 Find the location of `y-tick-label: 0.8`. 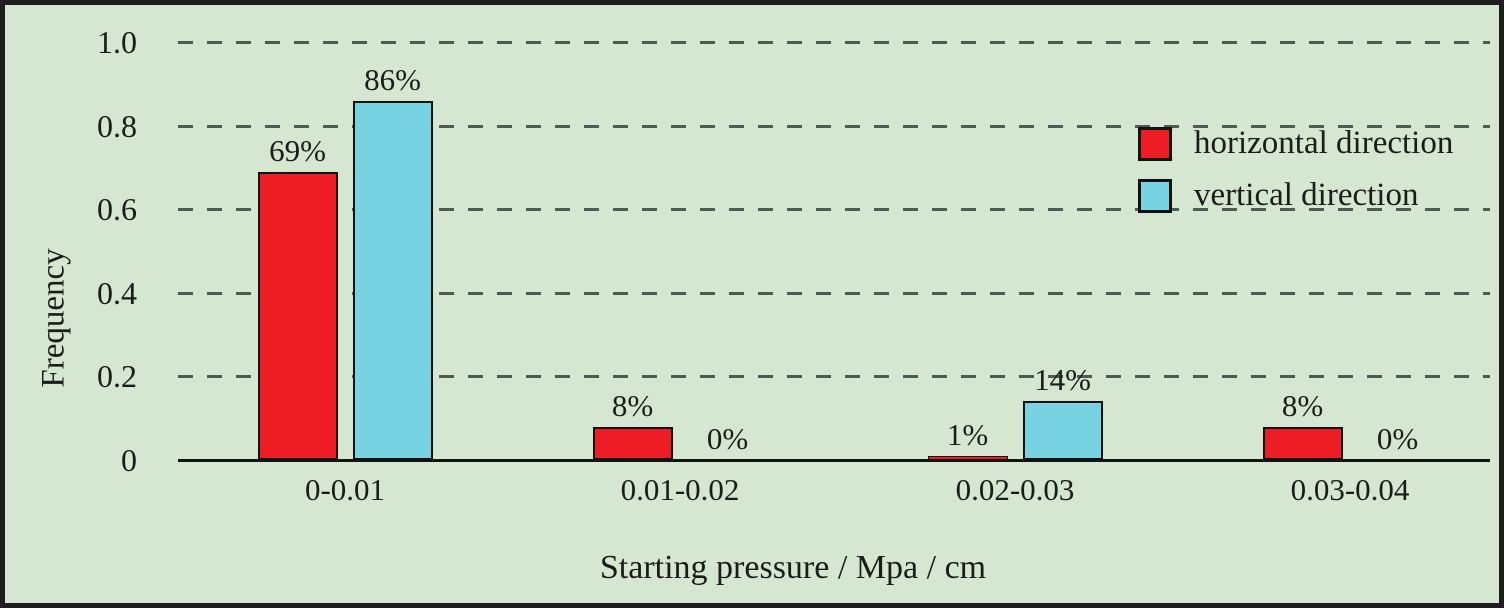

y-tick-label: 0.8 is located at coordinates (117, 125).